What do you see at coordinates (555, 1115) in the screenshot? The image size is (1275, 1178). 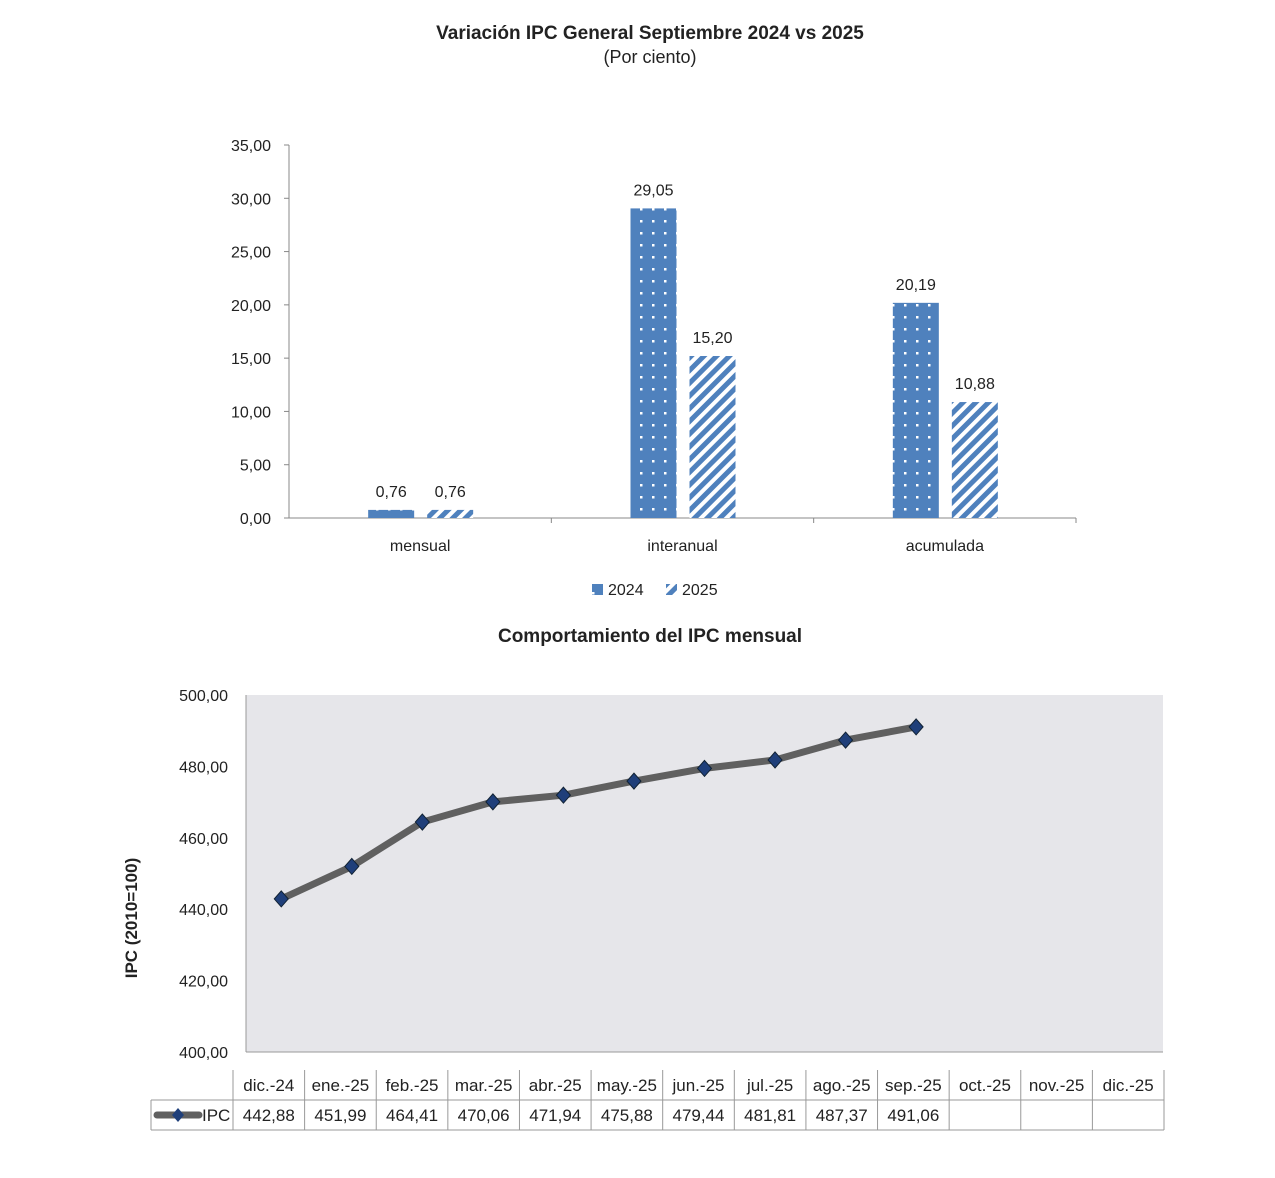 I see `table-value-cell: 471,94` at bounding box center [555, 1115].